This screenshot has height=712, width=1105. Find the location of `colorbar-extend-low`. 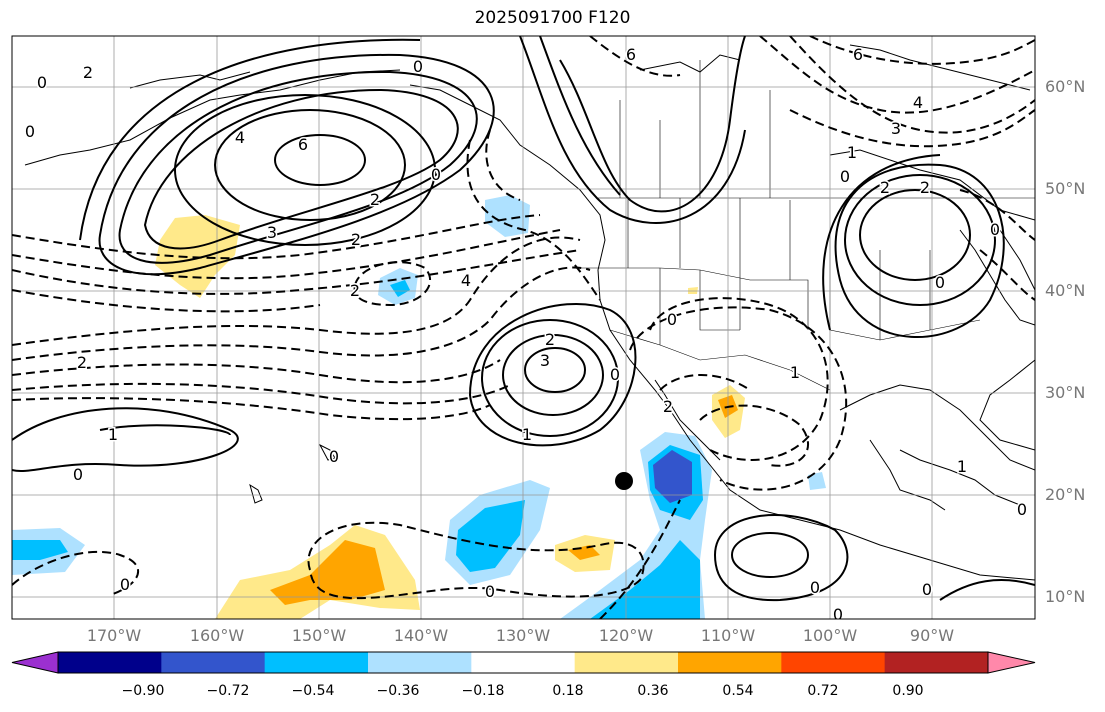

colorbar-extend-low is located at coordinates (35, 662).